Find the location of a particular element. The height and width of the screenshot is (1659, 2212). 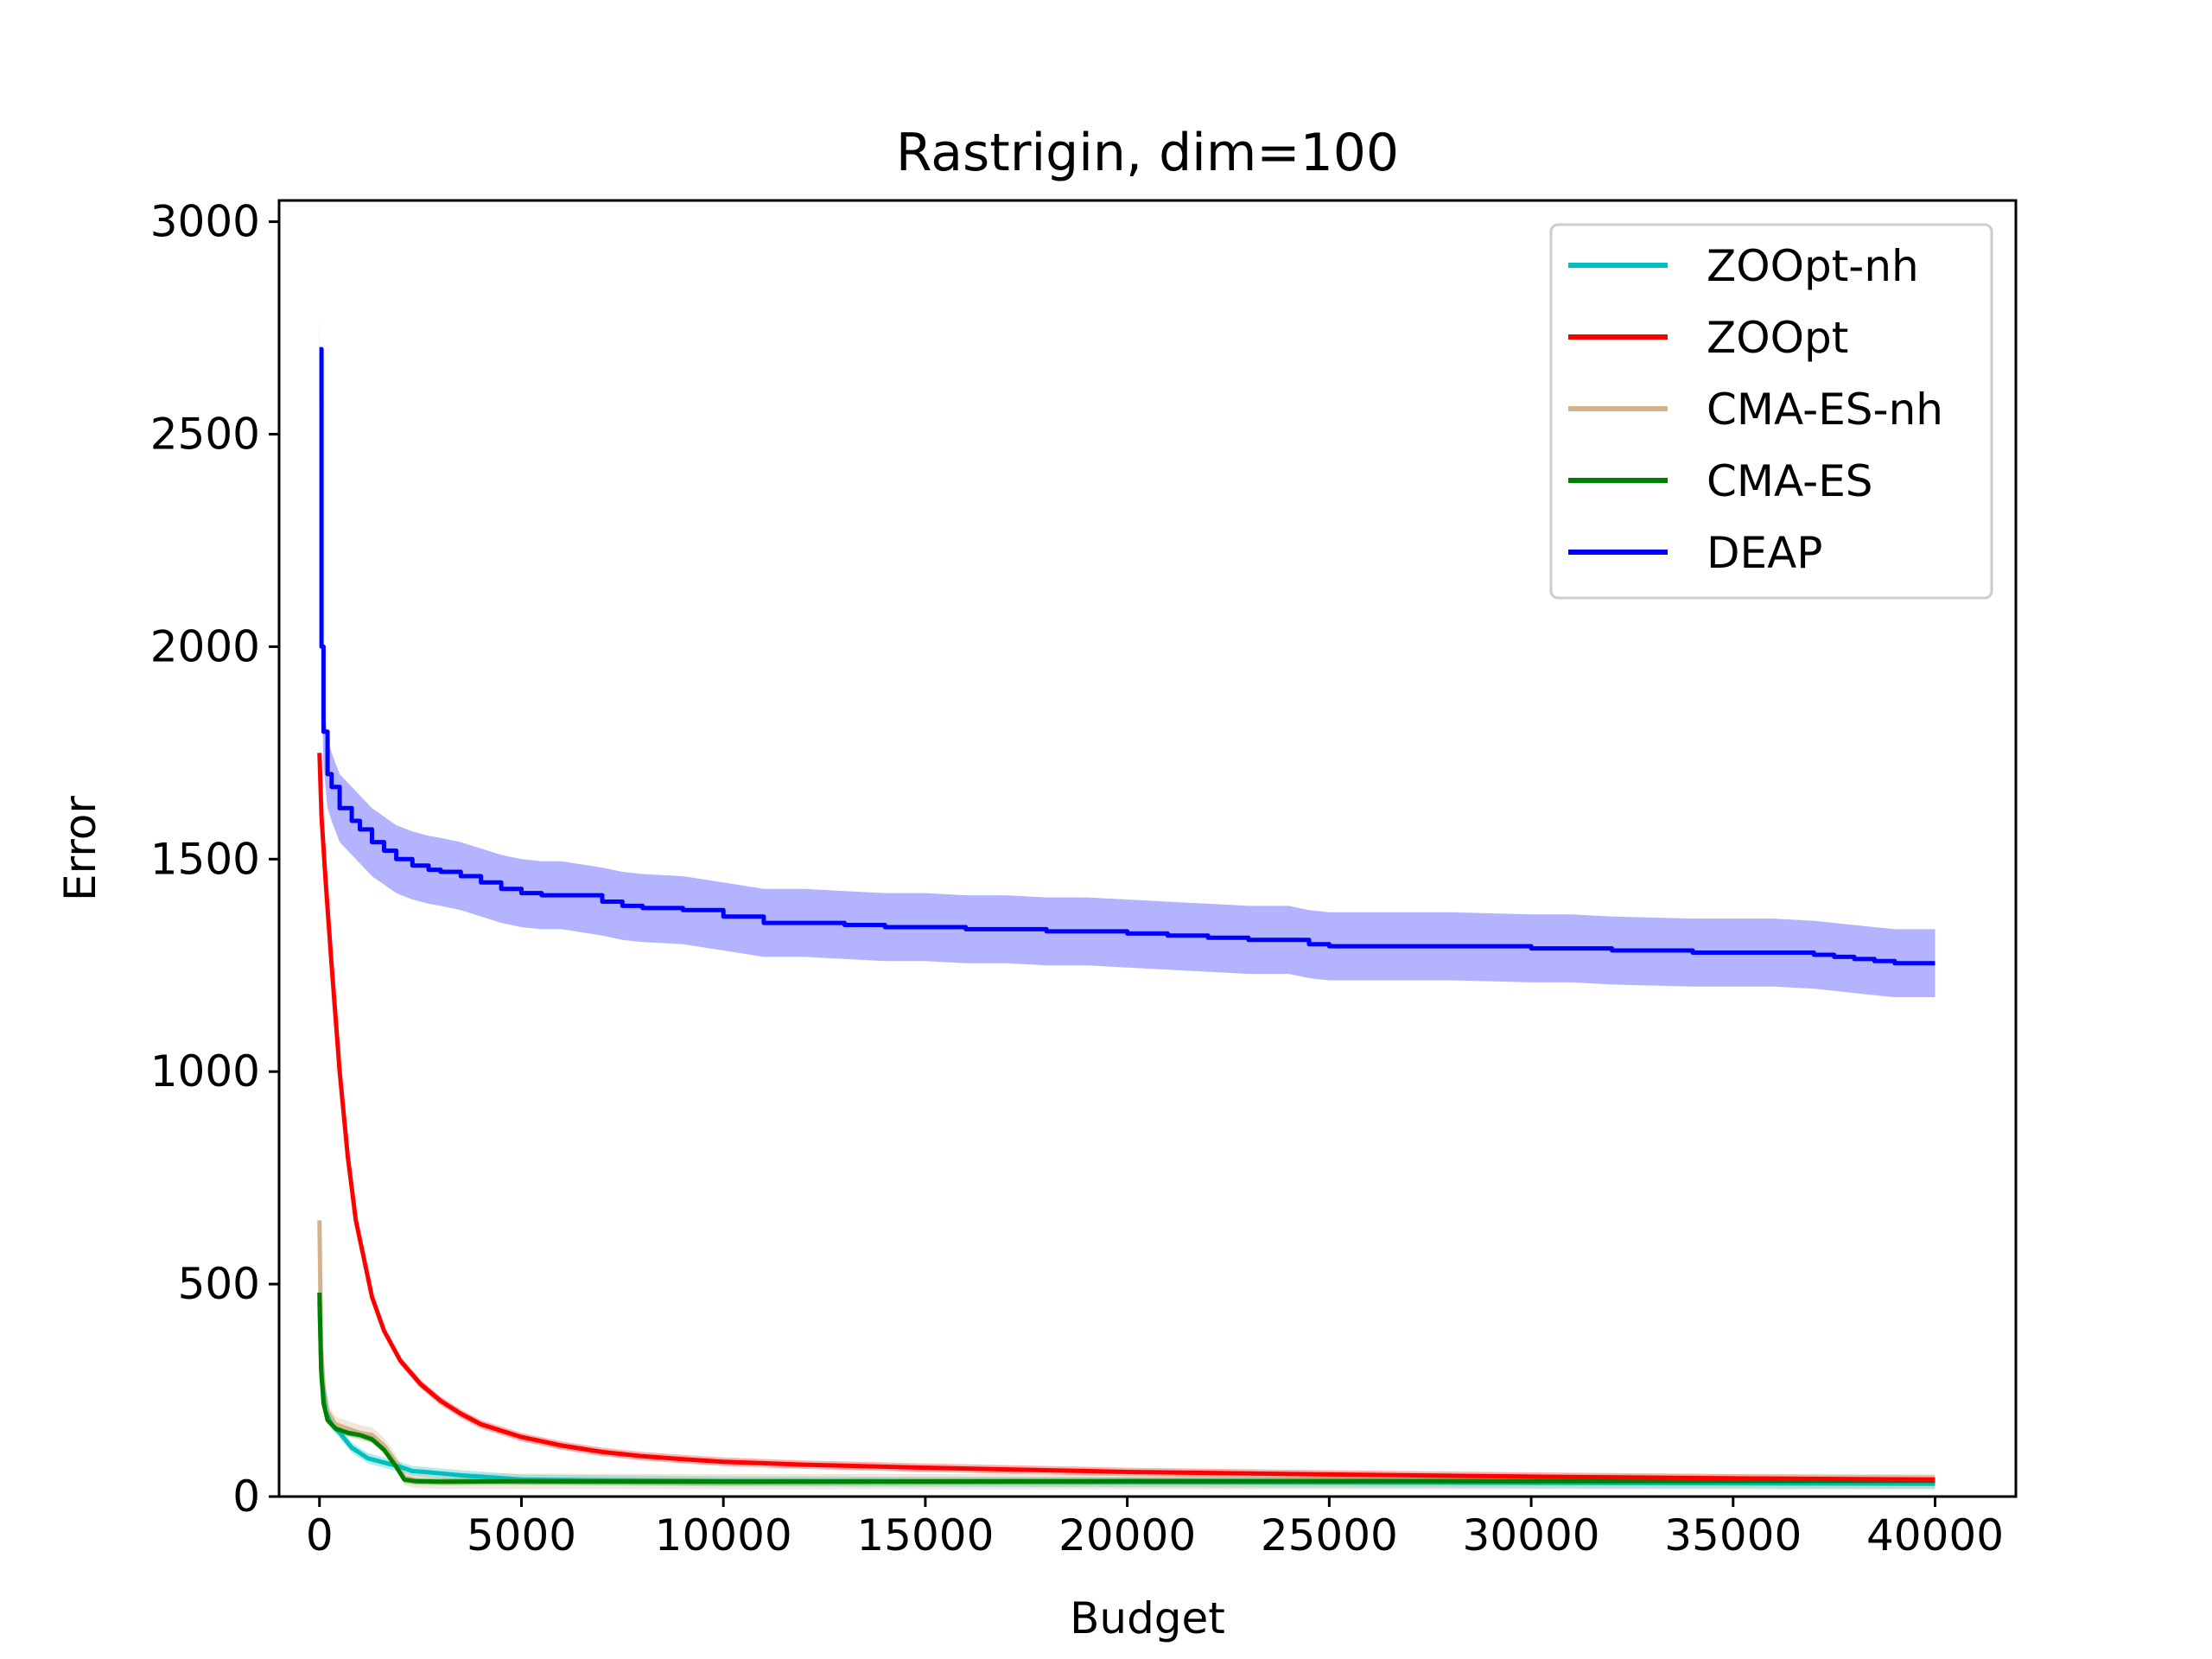

x-tick-label: 40000 is located at coordinates (1935, 1535).